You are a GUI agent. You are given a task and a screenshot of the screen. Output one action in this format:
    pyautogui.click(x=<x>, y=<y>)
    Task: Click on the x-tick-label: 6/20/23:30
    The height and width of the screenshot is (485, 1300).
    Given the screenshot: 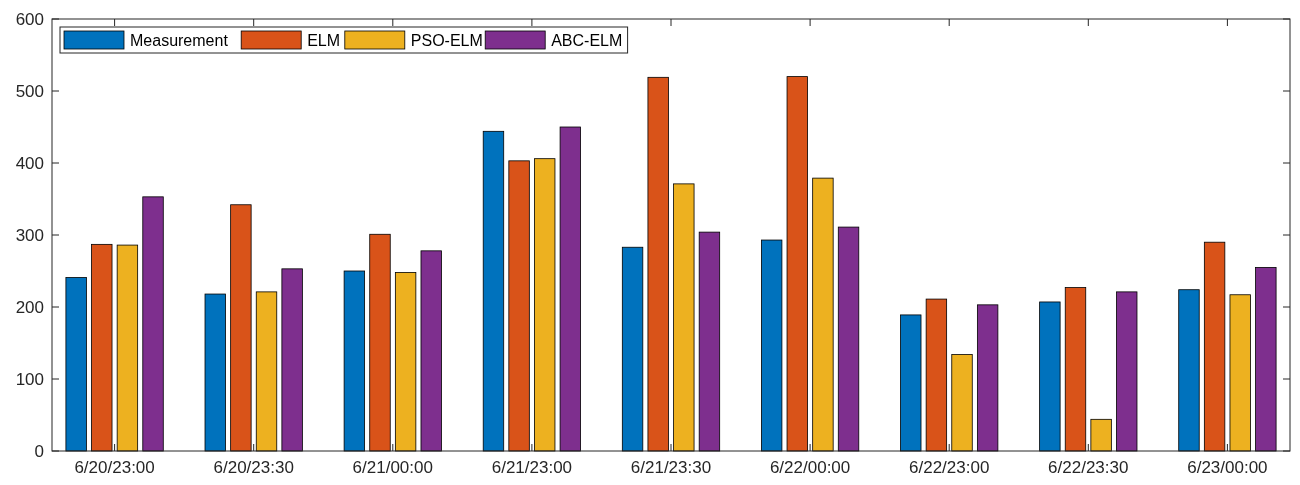 What is the action you would take?
    pyautogui.click(x=253, y=467)
    